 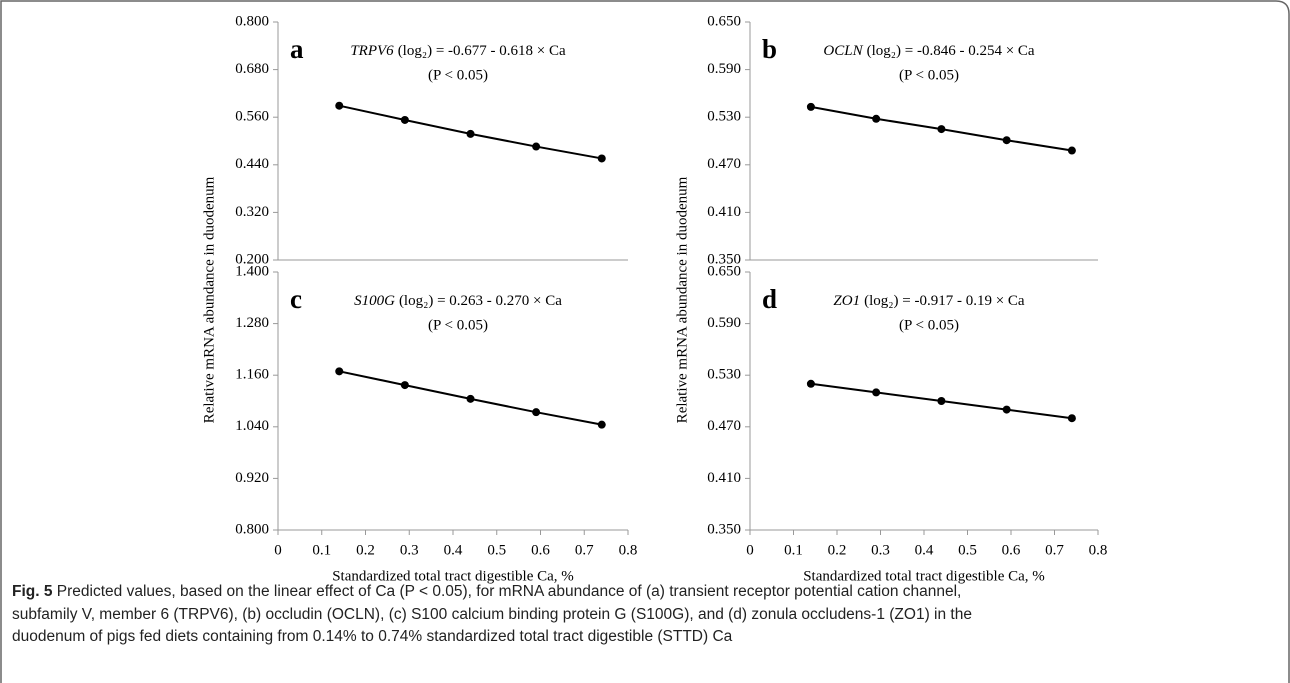 What do you see at coordinates (252, 259) in the screenshot?
I see `y-tick-label: 0.200` at bounding box center [252, 259].